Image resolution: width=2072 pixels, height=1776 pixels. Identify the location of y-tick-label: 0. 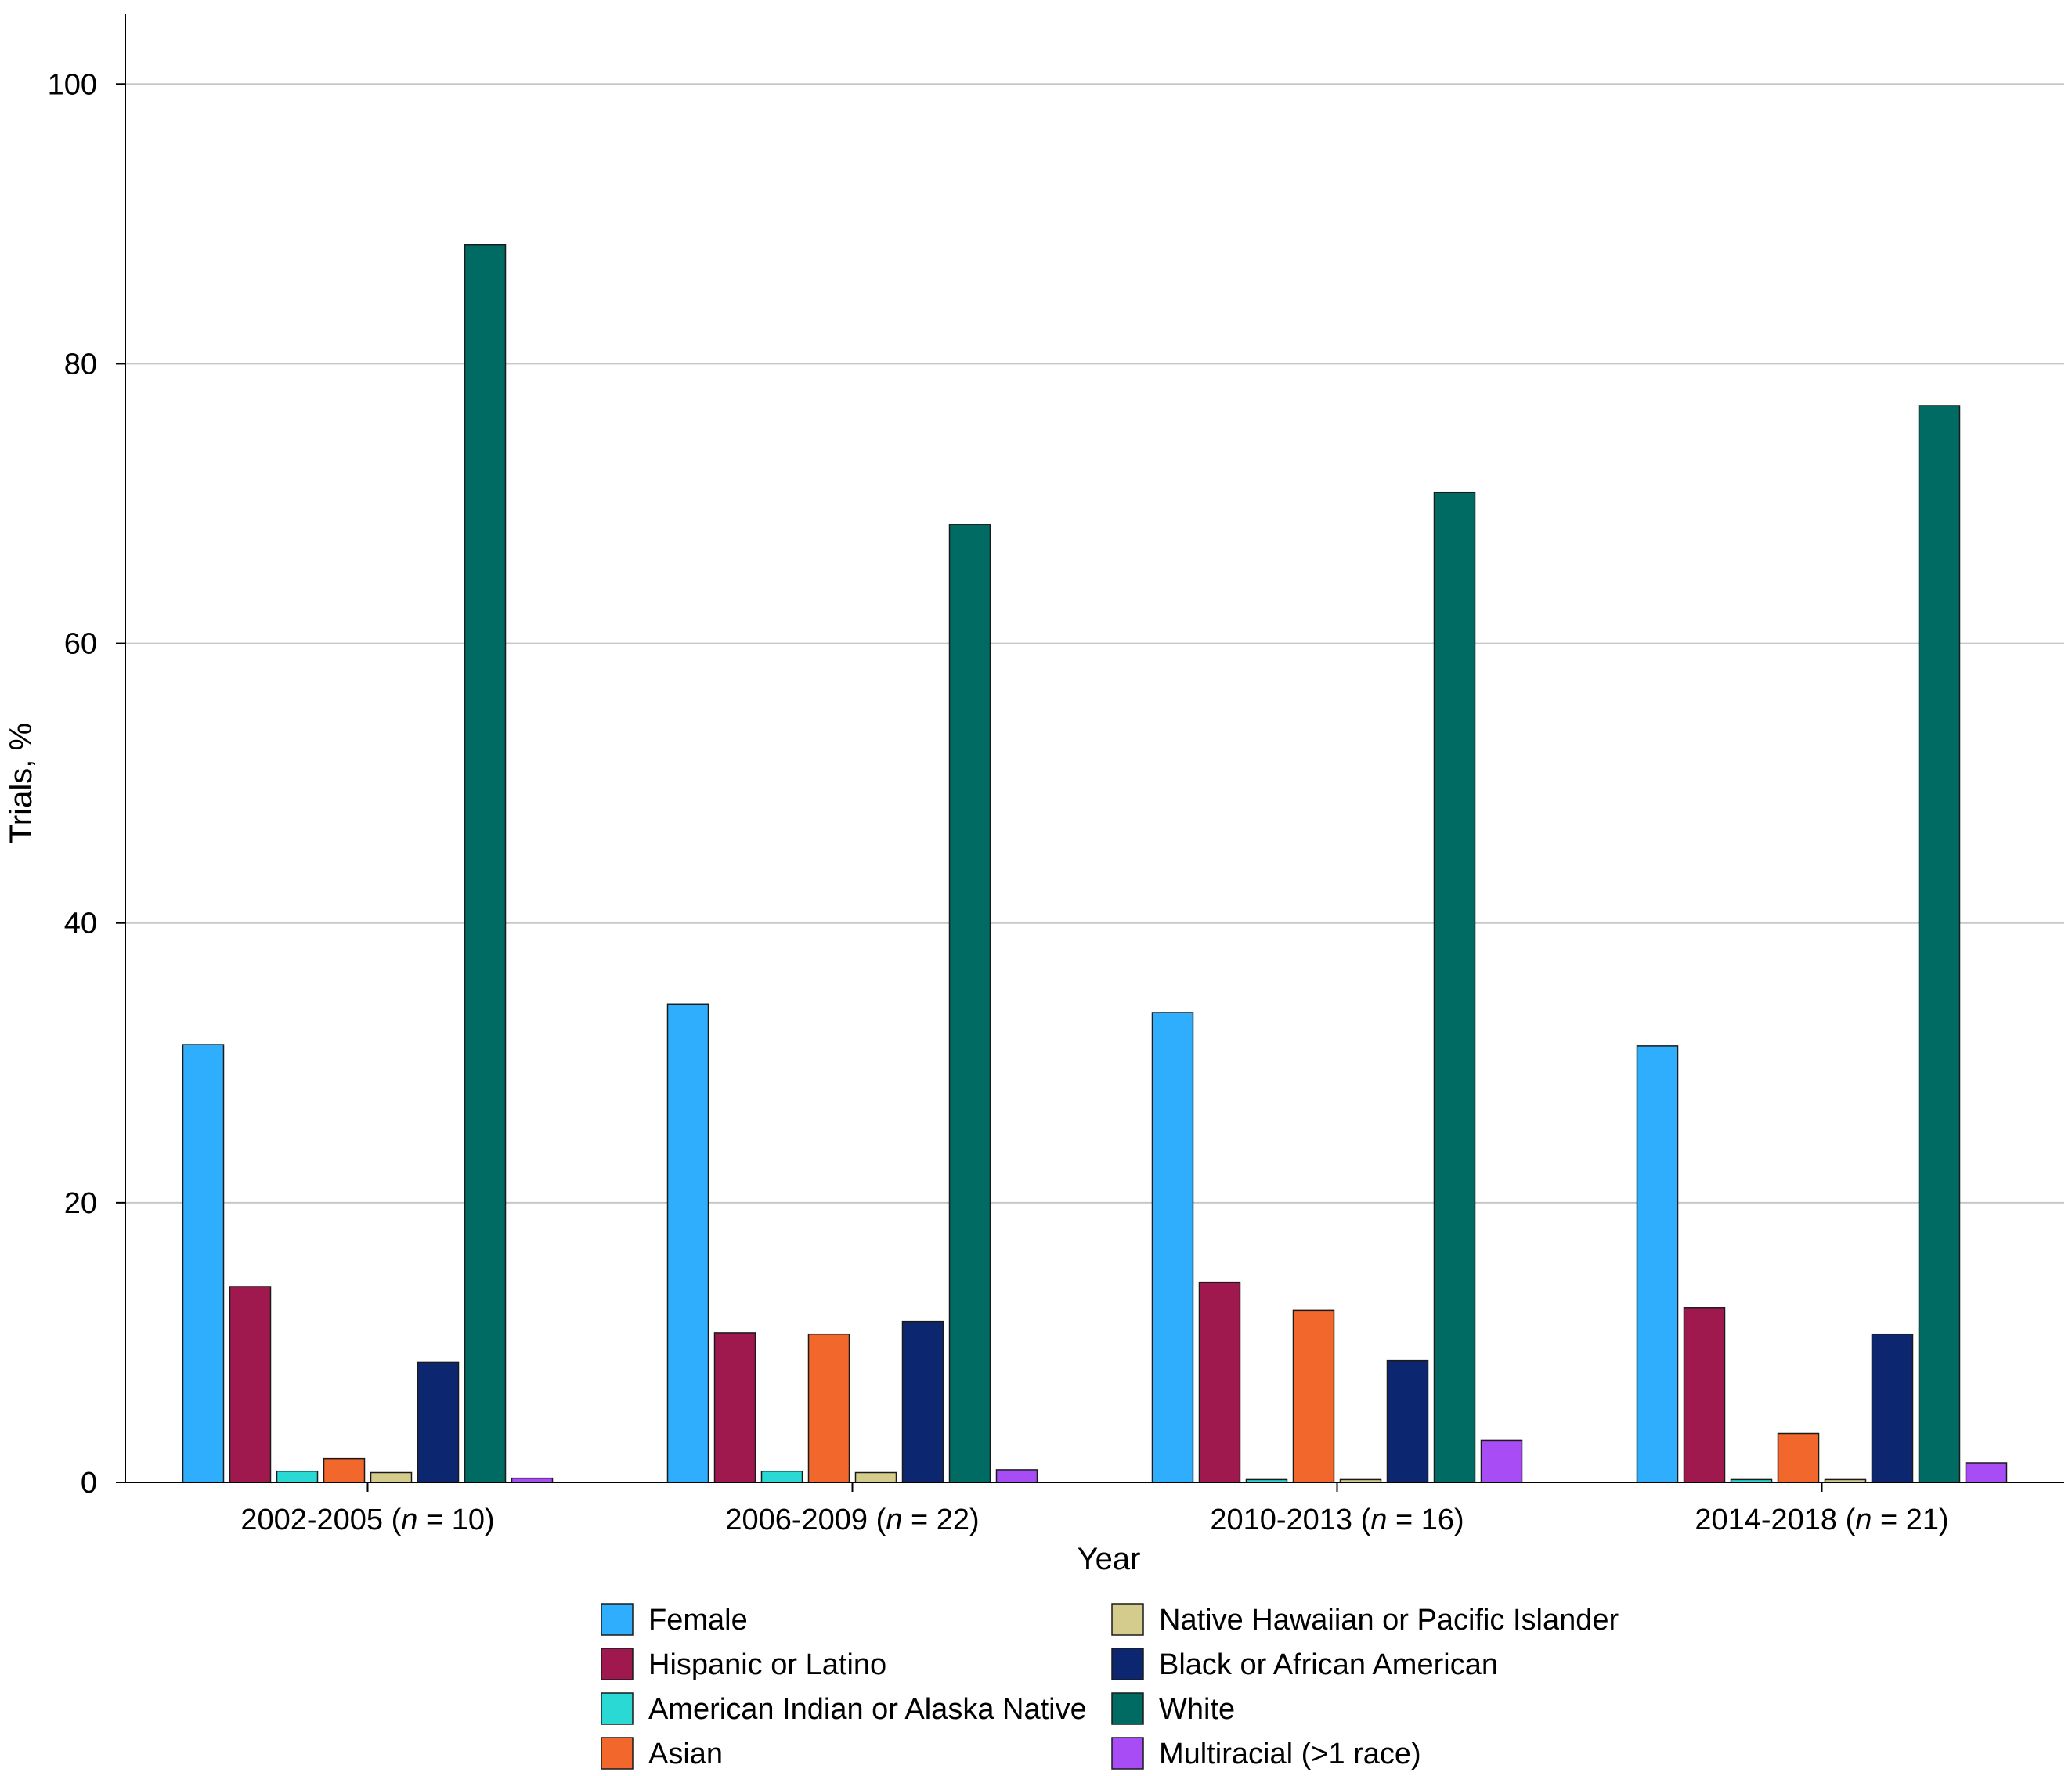
(89, 1483).